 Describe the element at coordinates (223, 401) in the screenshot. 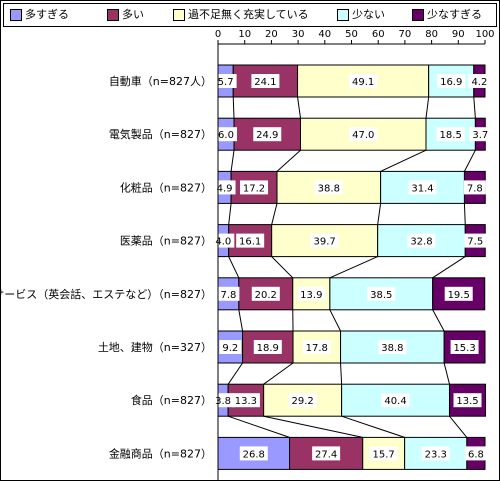

I see `value-label: 3.8` at that location.